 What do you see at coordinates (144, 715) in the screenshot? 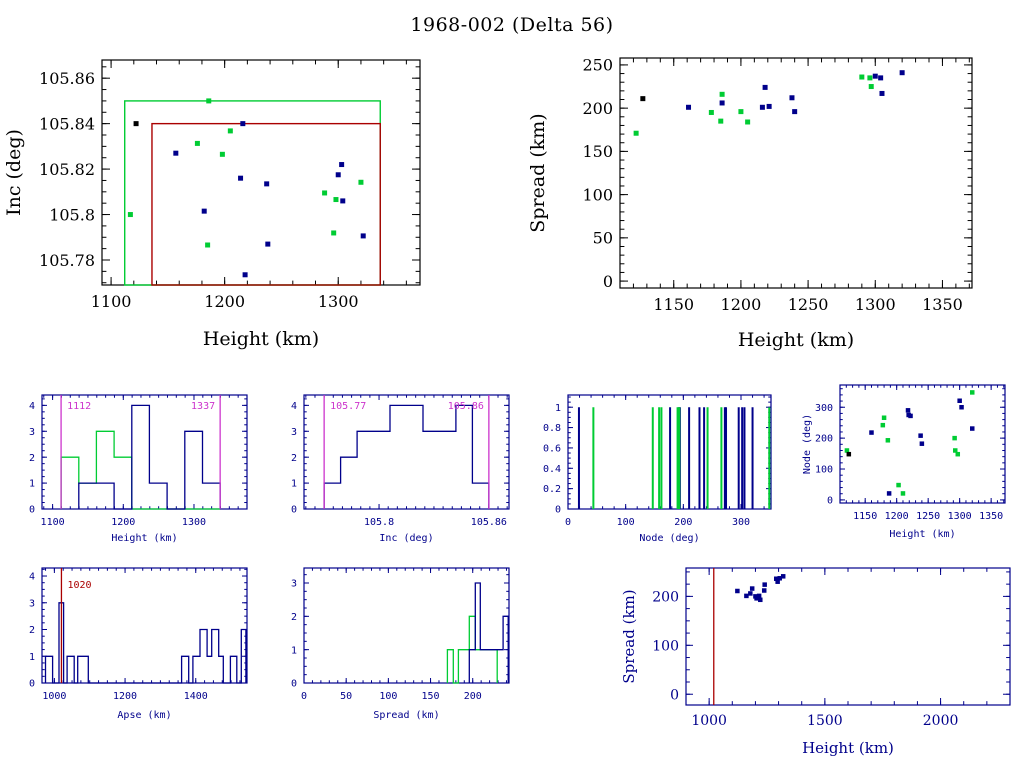
I see `x-axis-label: Apse (km)` at bounding box center [144, 715].